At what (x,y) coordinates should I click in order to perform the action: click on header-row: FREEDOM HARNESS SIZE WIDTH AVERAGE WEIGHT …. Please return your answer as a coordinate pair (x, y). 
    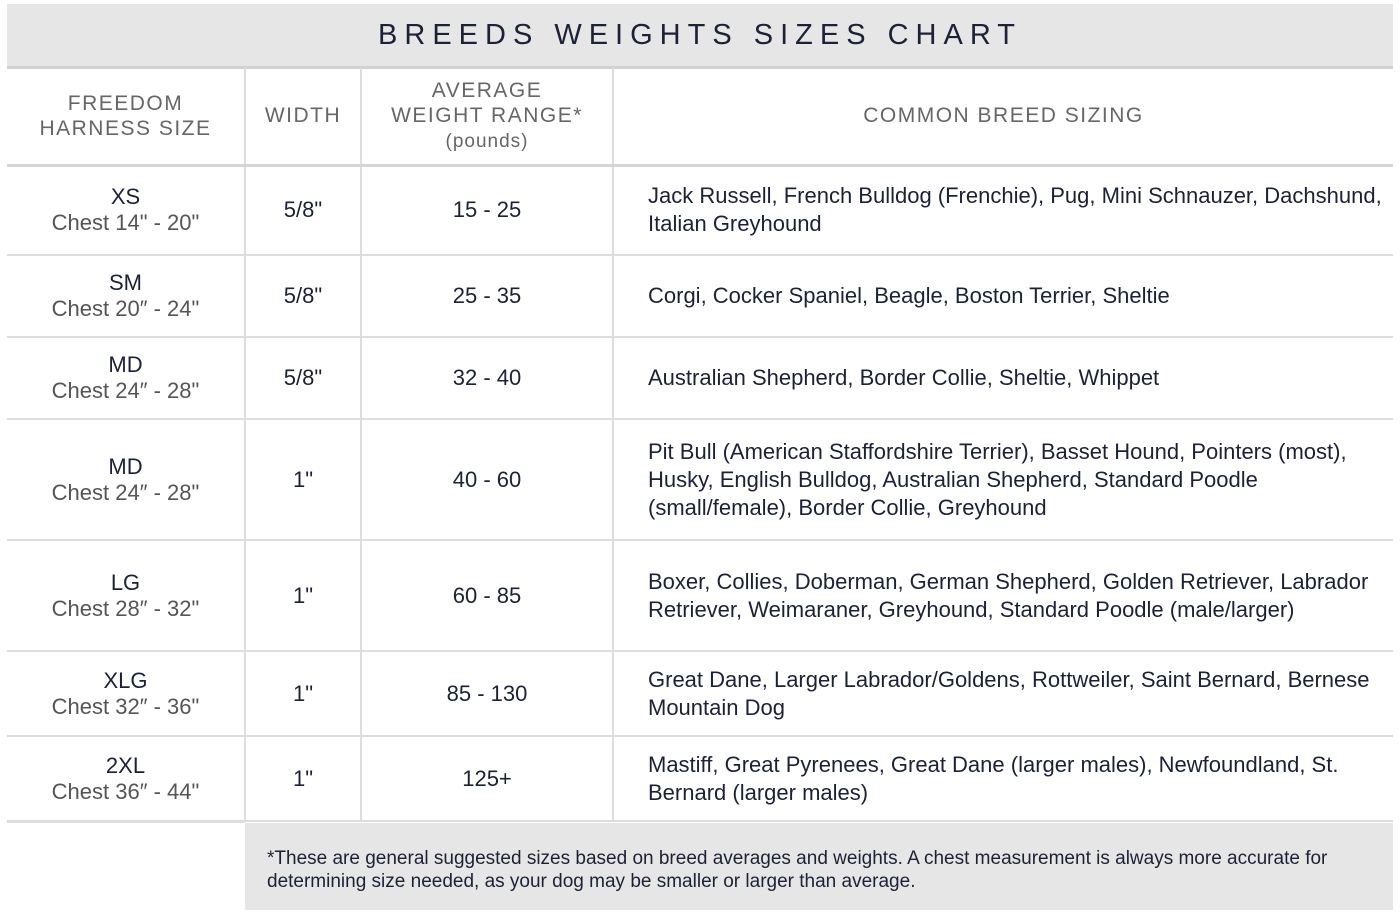
    Looking at the image, I should click on (700, 117).